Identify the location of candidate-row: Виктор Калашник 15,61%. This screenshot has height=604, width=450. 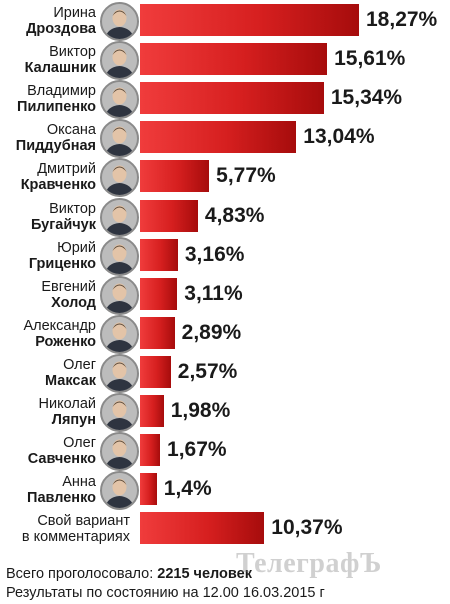
(225, 61).